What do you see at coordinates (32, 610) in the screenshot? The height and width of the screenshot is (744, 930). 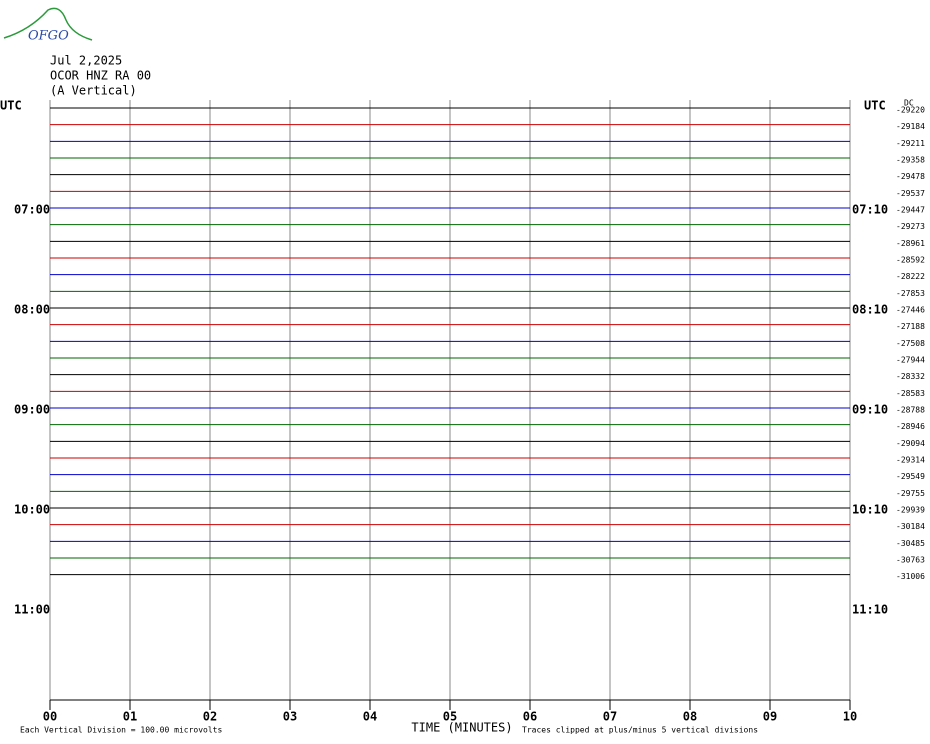 I see `time-label-left: 11:00` at bounding box center [32, 610].